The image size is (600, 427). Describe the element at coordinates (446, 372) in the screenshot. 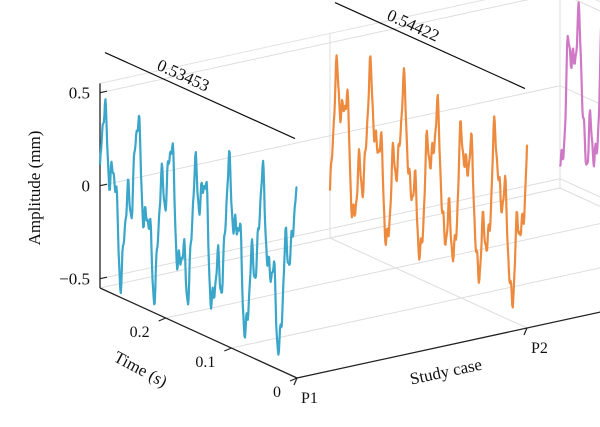

I see `case-axis-title: Study case` at that location.